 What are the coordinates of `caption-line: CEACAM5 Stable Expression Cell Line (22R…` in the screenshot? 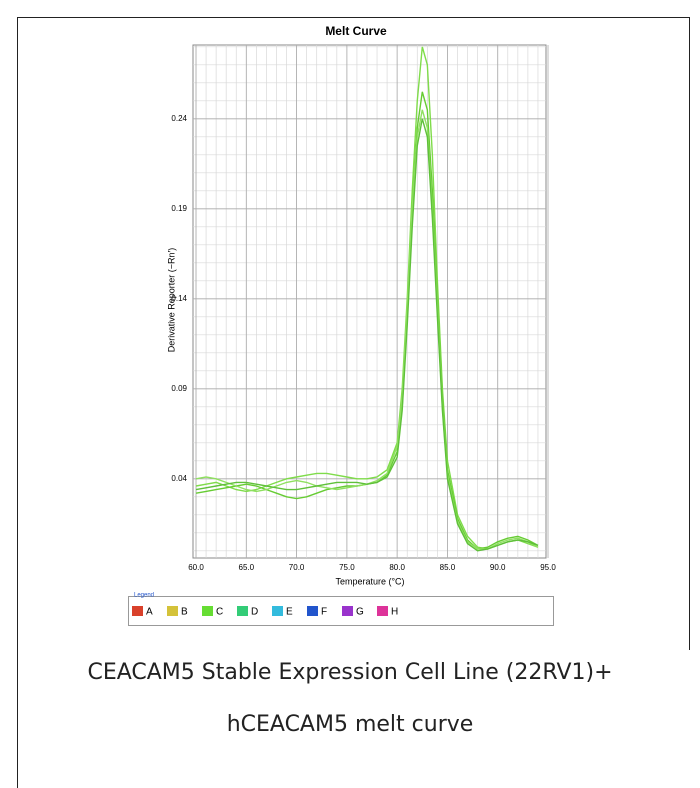 It's located at (349, 672).